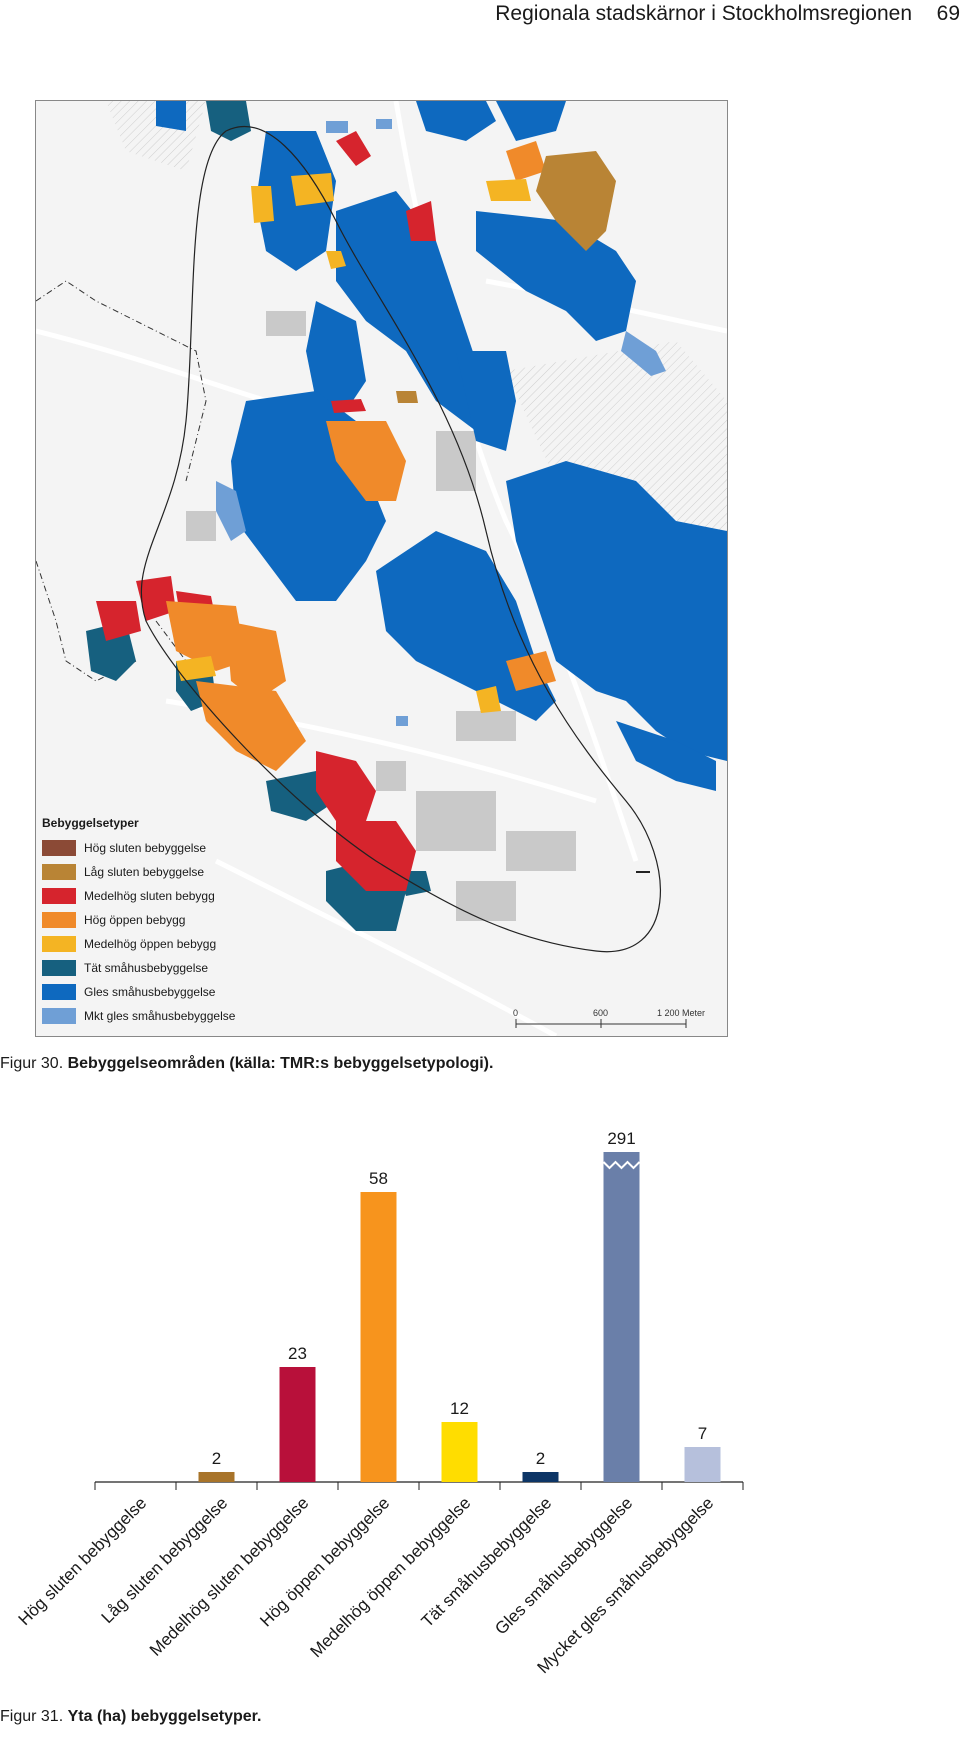 This screenshot has height=1737, width=960. Describe the element at coordinates (144, 872) in the screenshot. I see `legend-label: Låg sluten bebyggelse` at that location.